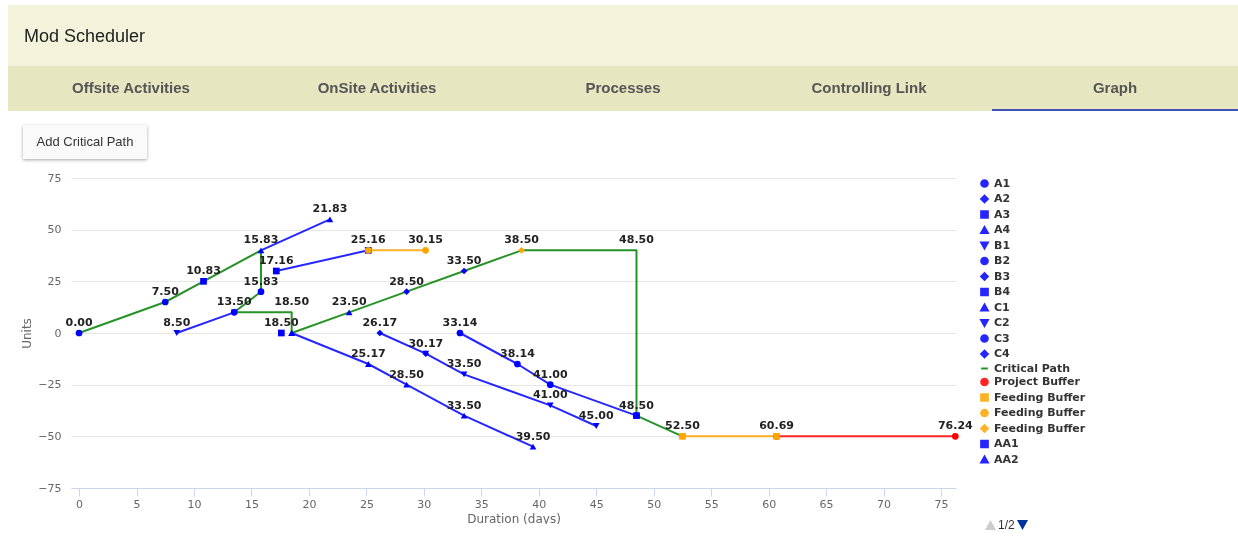 Image resolution: width=1238 pixels, height=549 pixels. I want to click on legend-label: B2, so click(1002, 260).